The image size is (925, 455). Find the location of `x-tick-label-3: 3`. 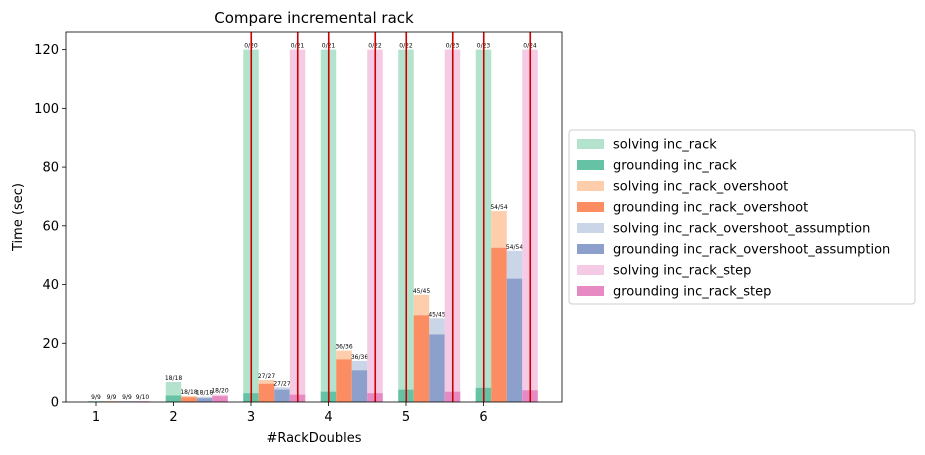

x-tick-label-3: 3 is located at coordinates (251, 417).